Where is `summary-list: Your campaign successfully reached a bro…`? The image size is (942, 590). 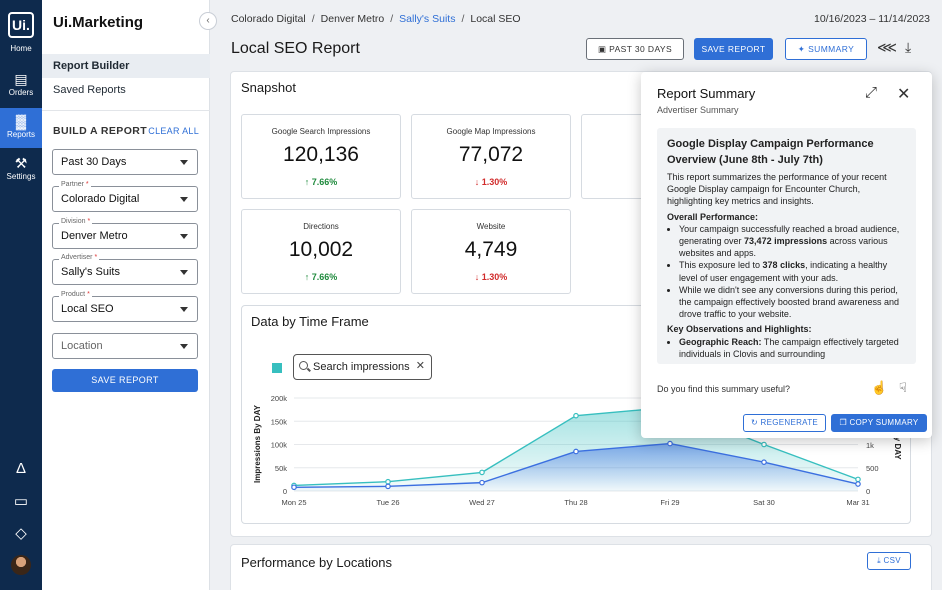
summary-list: Your campaign successfully reached a bro… is located at coordinates (792, 272).